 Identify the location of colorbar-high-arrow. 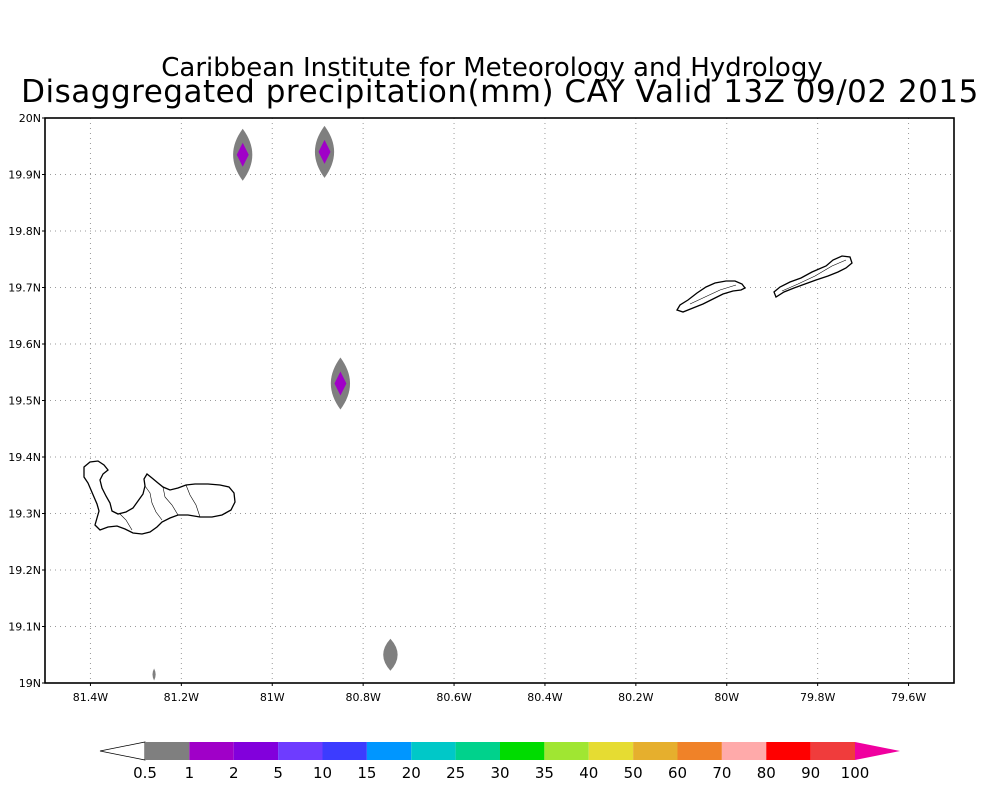
(877, 751).